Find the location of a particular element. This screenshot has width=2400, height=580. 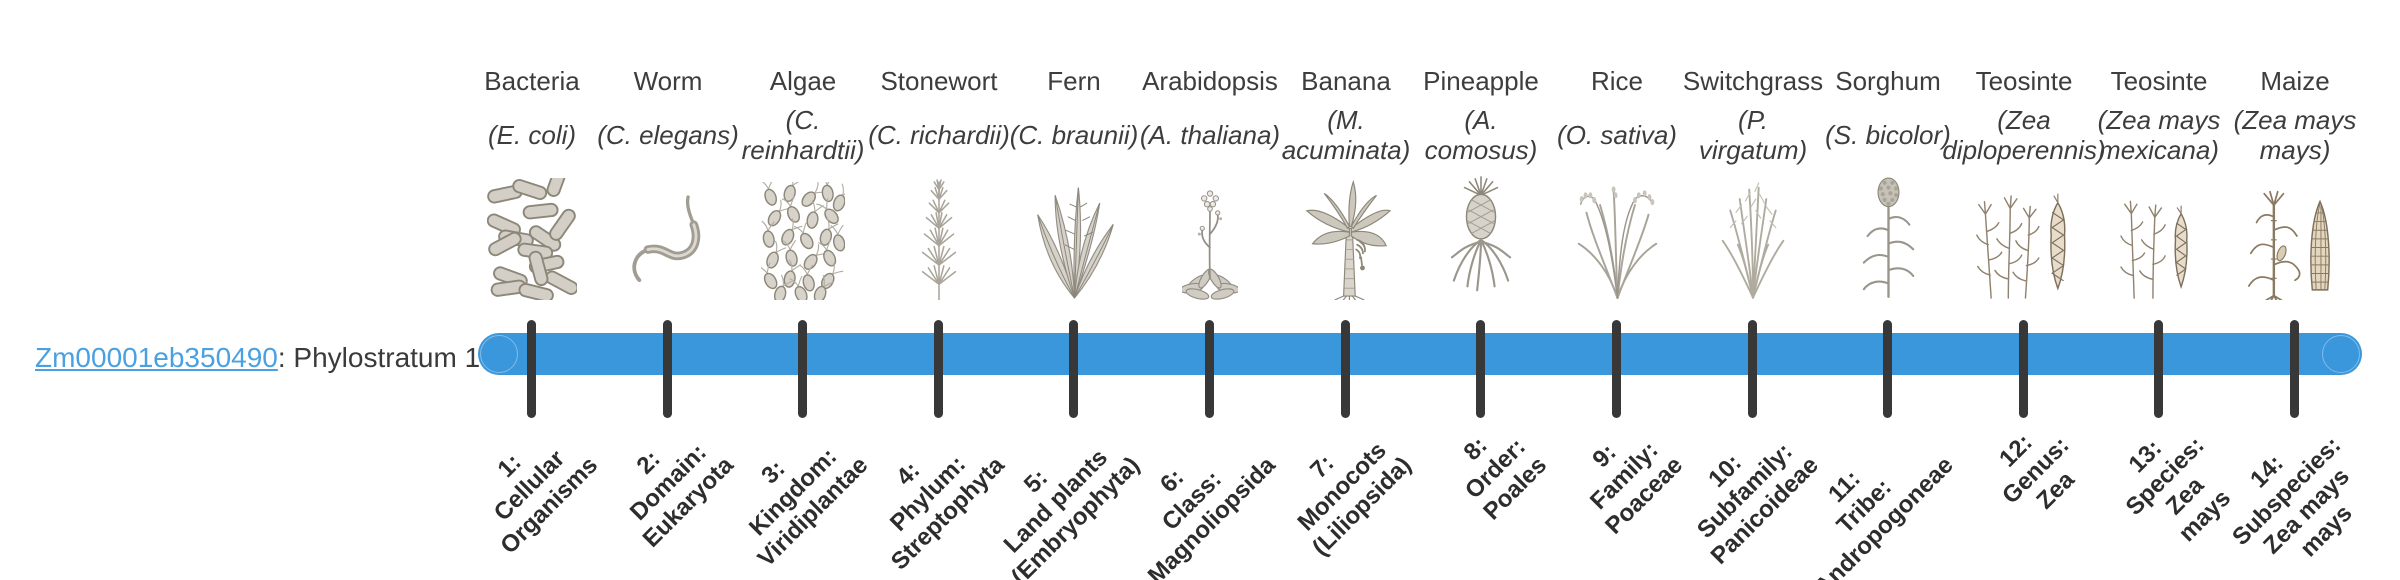

organism-scientific-name: (P. virgatum) is located at coordinates (1753, 135).